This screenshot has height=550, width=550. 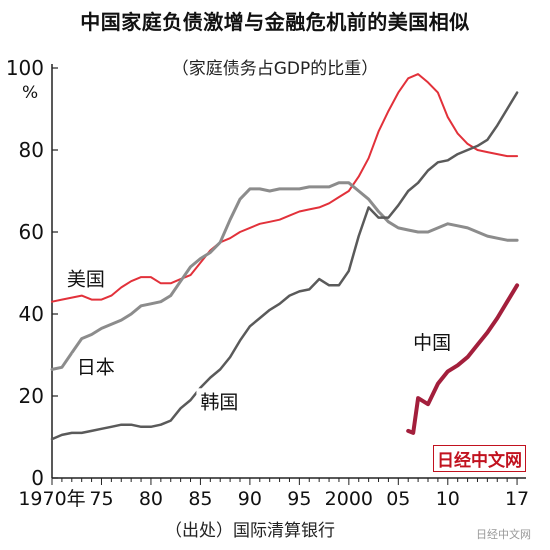 I want to click on corner-watermark: 日经中文网, so click(x=503, y=534).